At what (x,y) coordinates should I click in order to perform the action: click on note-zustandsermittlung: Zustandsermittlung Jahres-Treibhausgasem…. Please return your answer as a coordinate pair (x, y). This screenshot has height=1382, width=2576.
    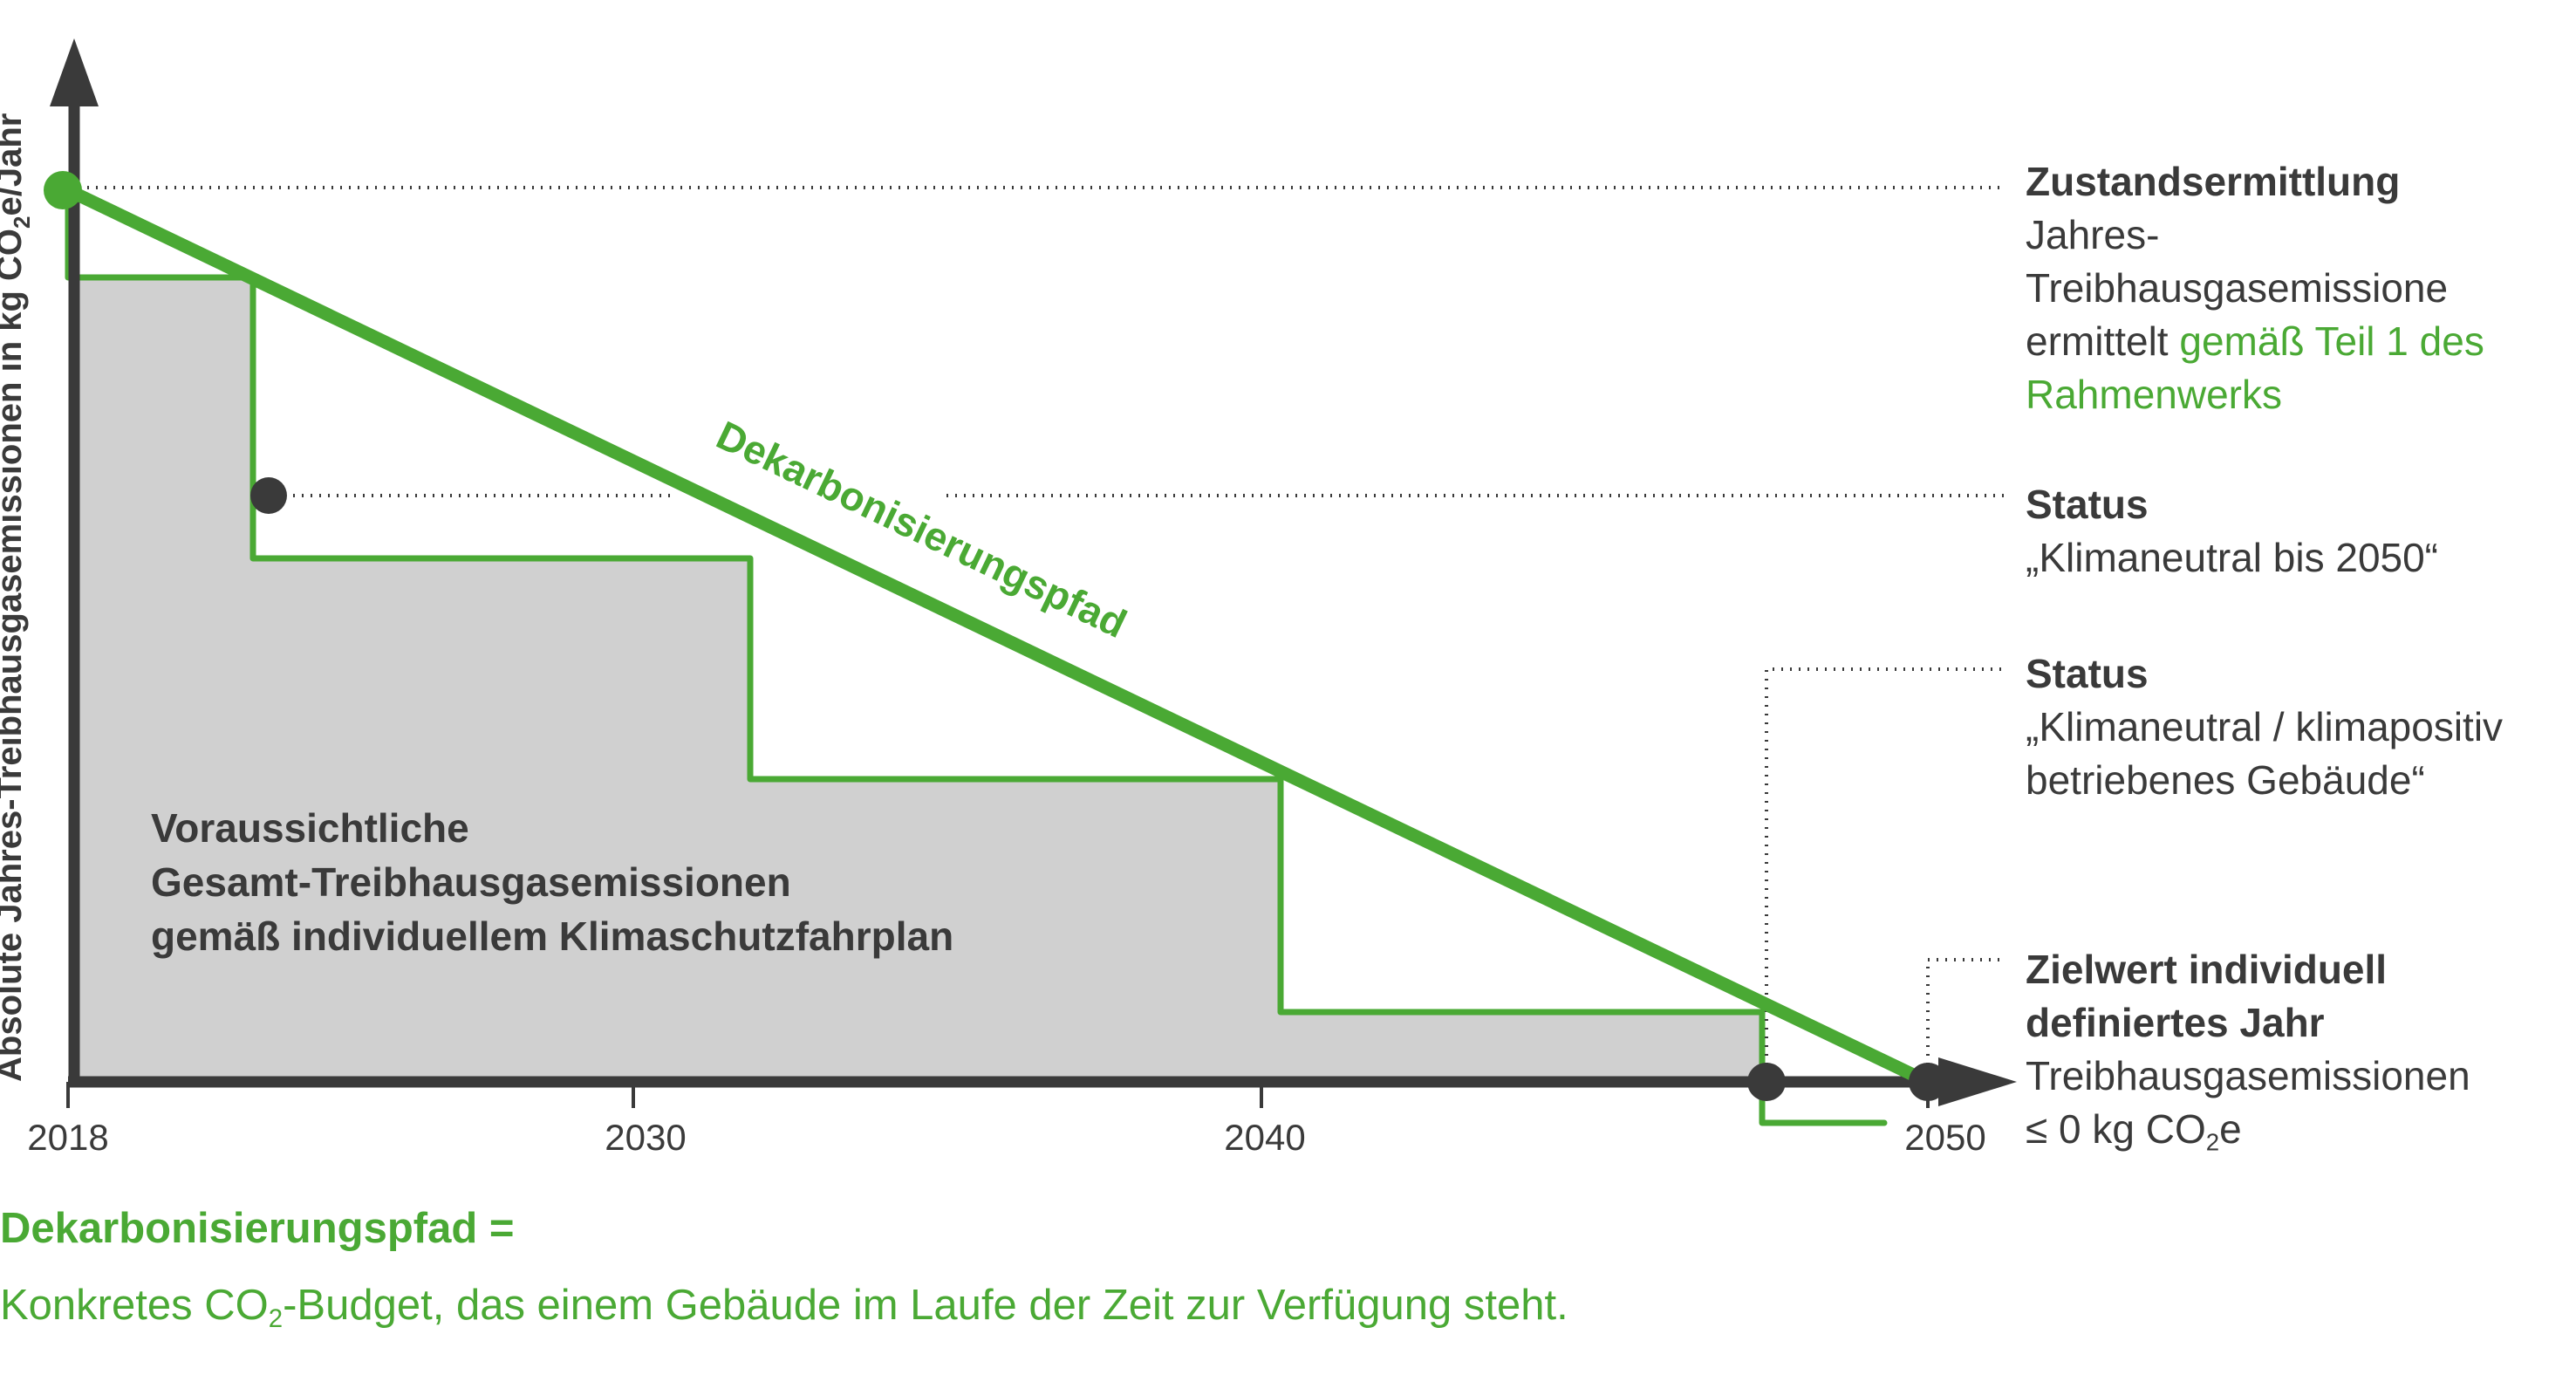
    Looking at the image, I should click on (2301, 288).